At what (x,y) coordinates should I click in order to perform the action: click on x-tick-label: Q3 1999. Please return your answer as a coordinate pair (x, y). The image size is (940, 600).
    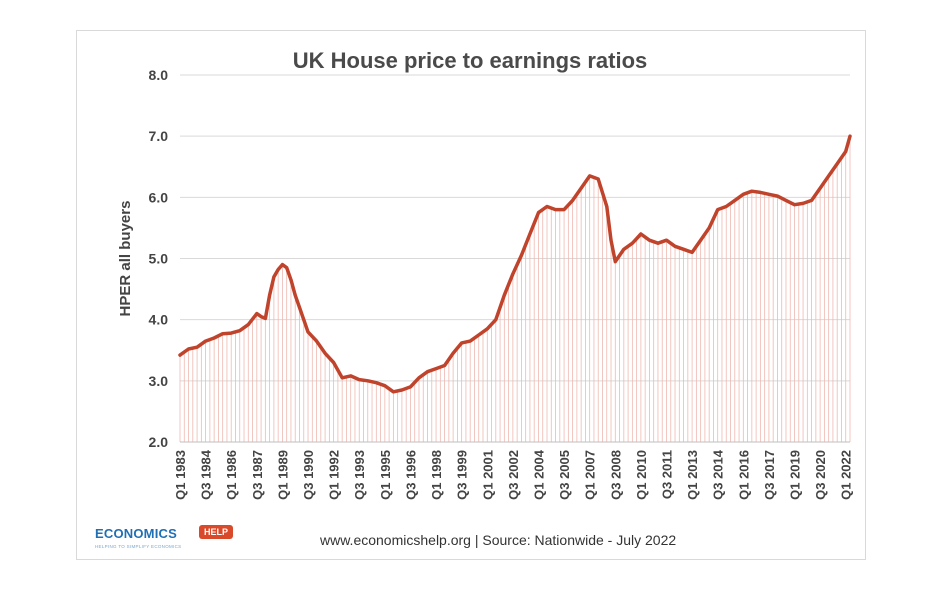
    Looking at the image, I should click on (462, 475).